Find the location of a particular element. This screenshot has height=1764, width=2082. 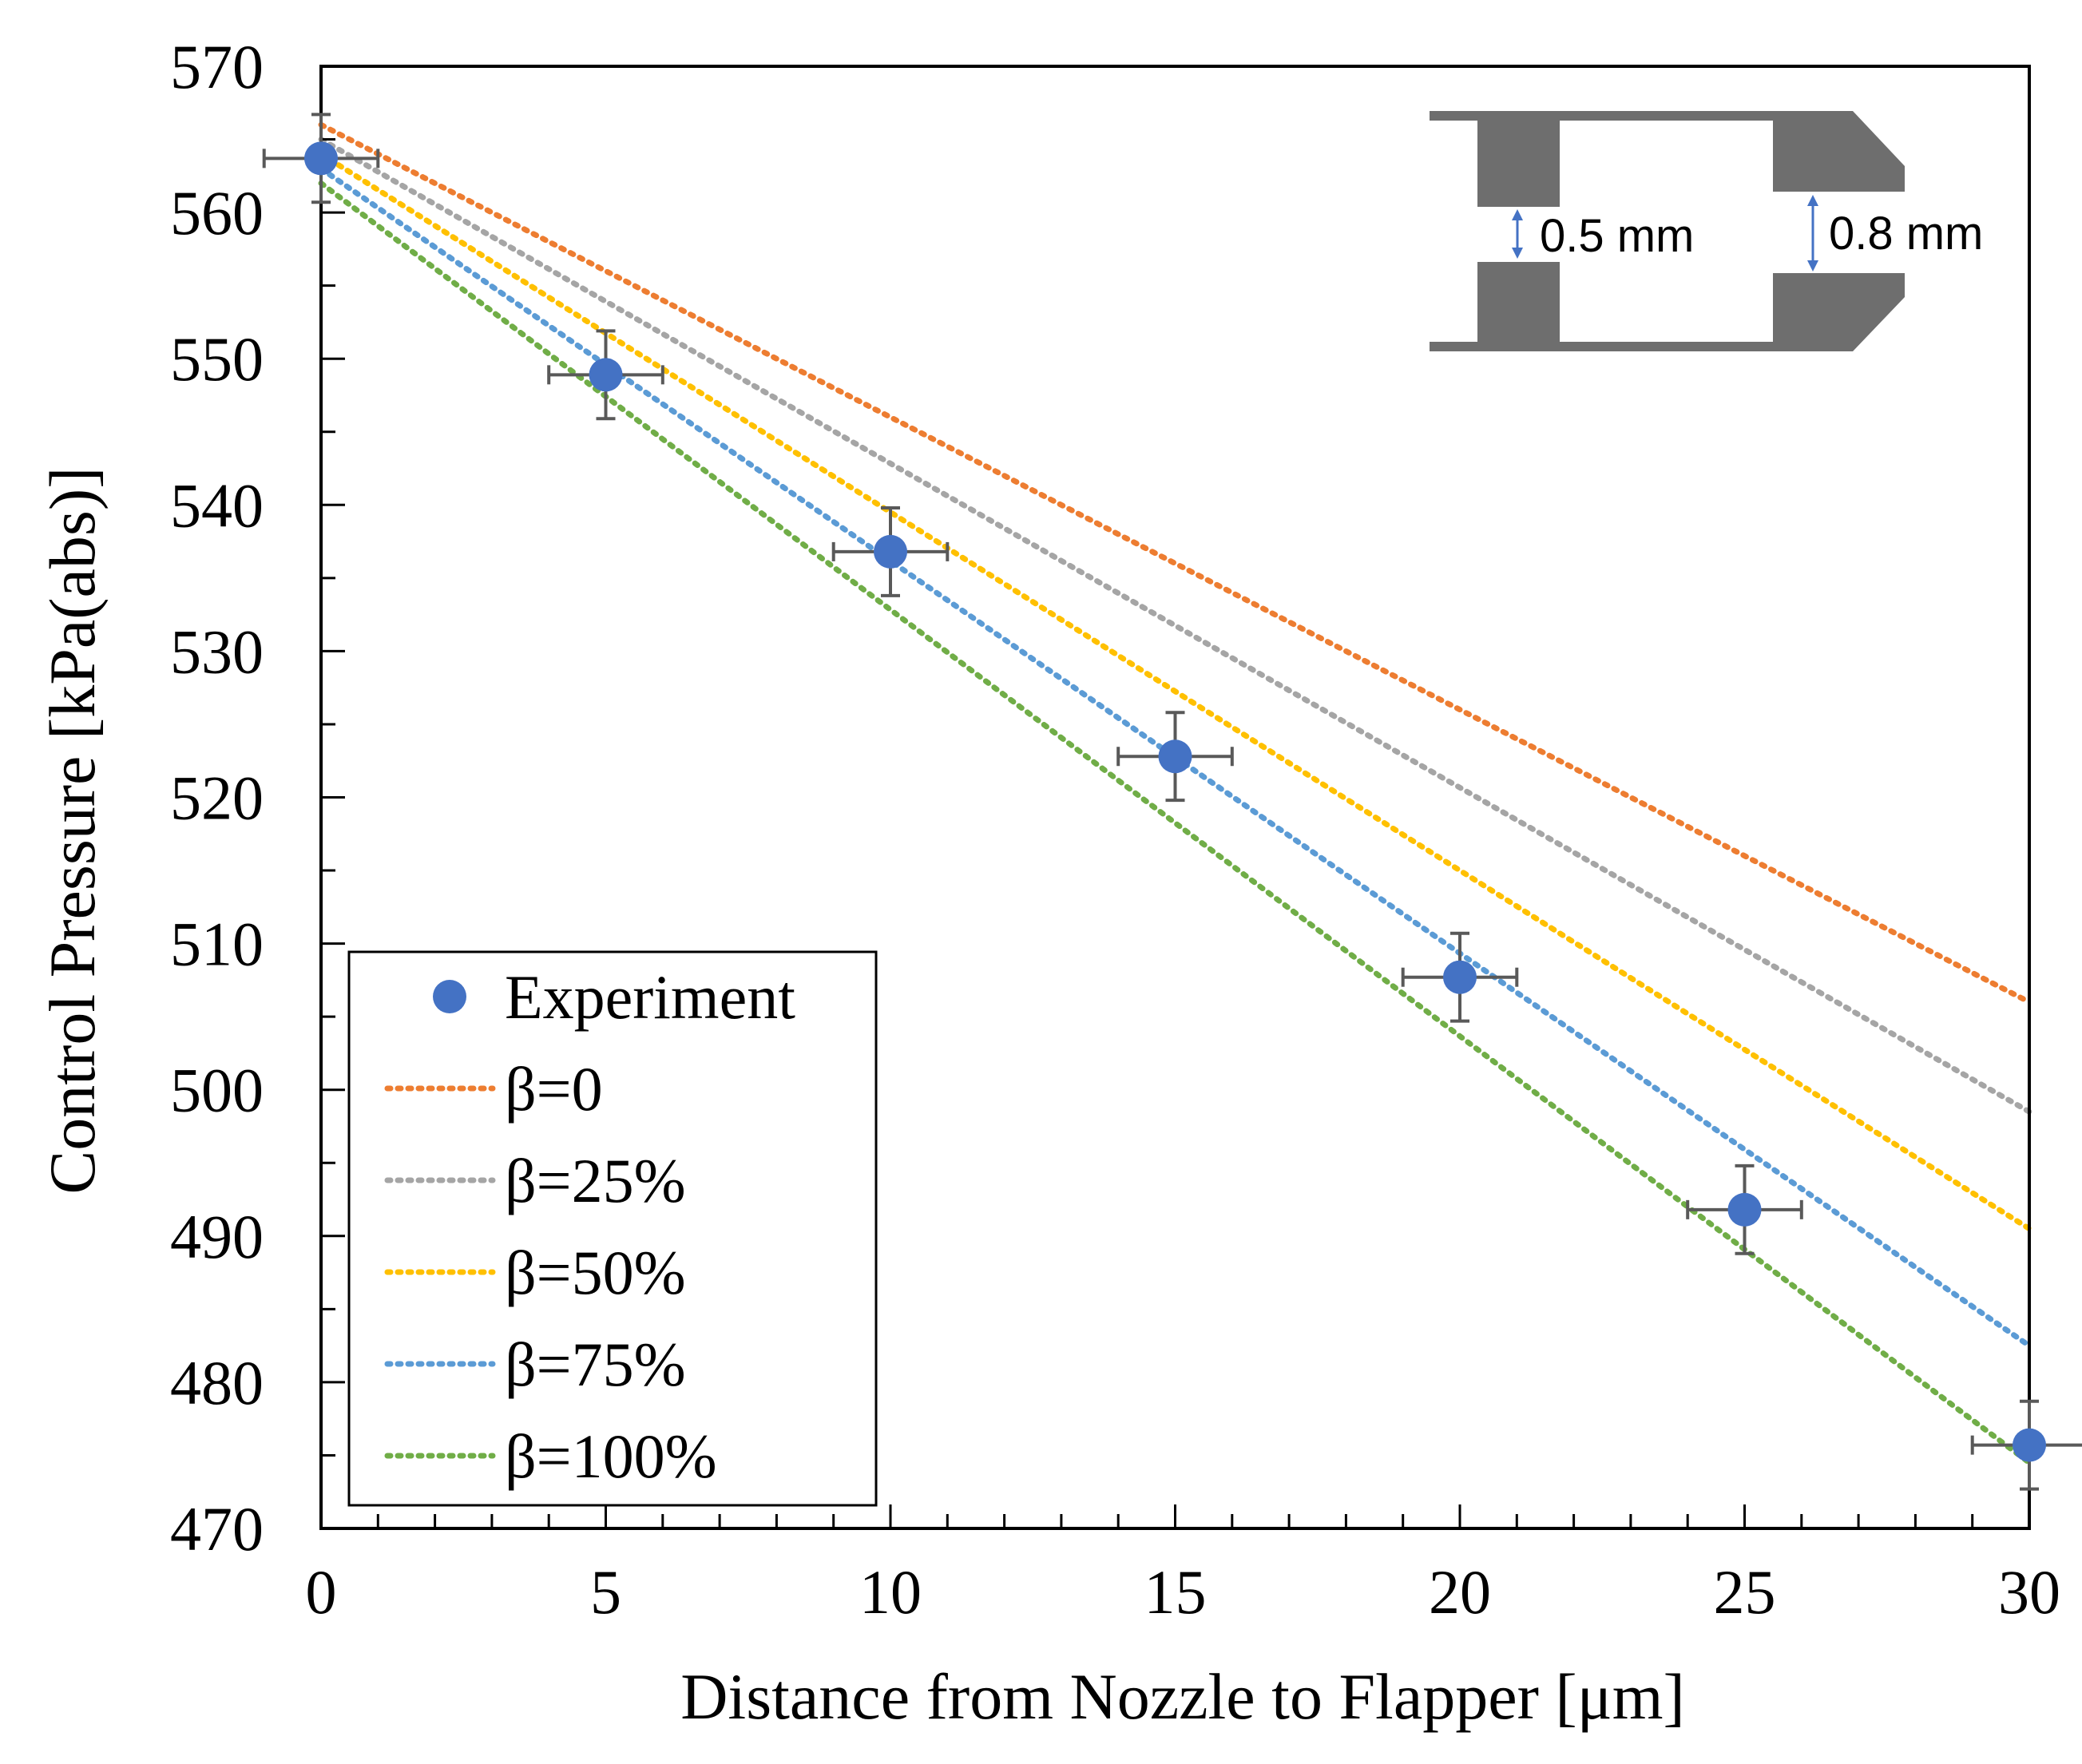

legend-item: β=0 is located at coordinates (494, 1089).